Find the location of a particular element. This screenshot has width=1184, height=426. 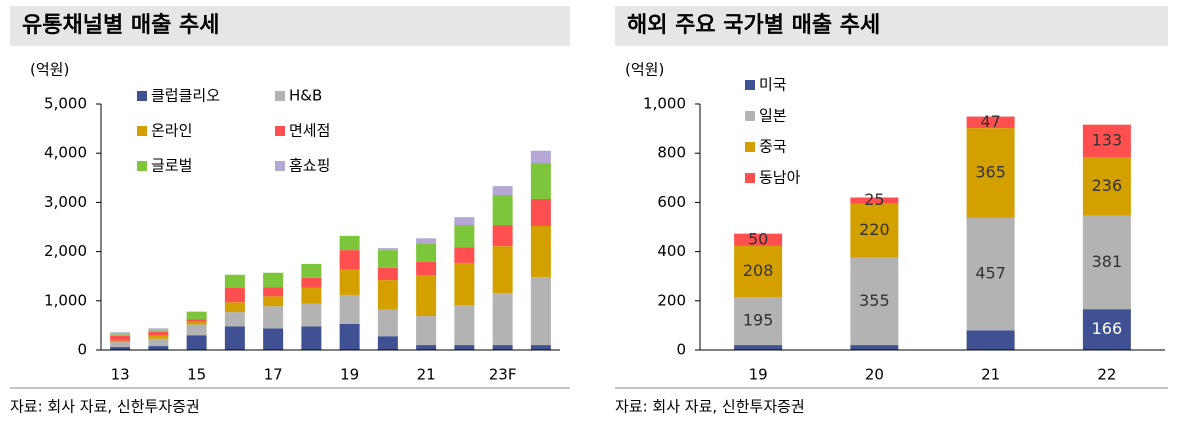

y-tick-label: 600 is located at coordinates (671, 202).